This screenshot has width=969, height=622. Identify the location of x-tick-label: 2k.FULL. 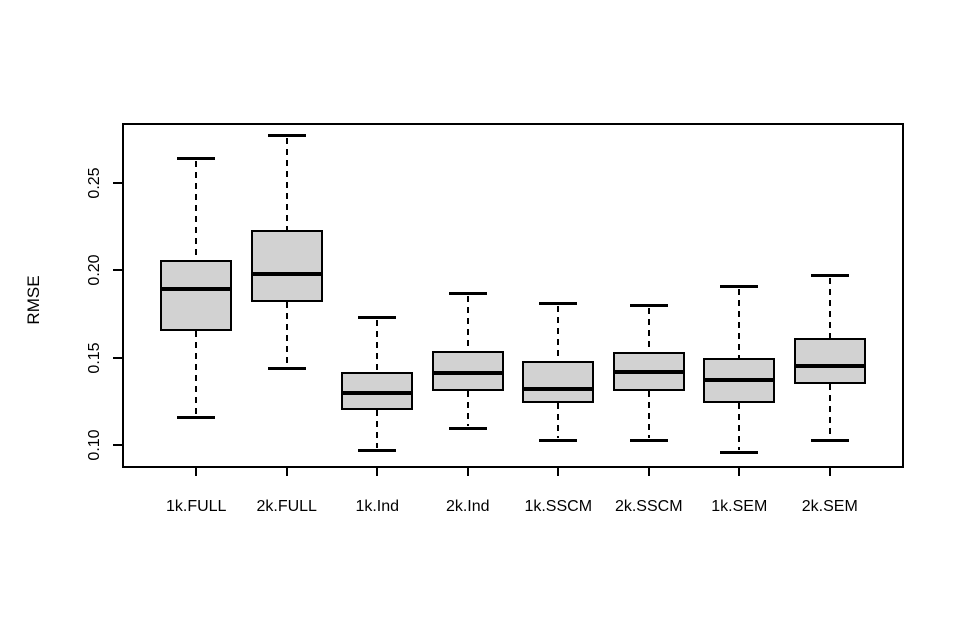
(286, 506).